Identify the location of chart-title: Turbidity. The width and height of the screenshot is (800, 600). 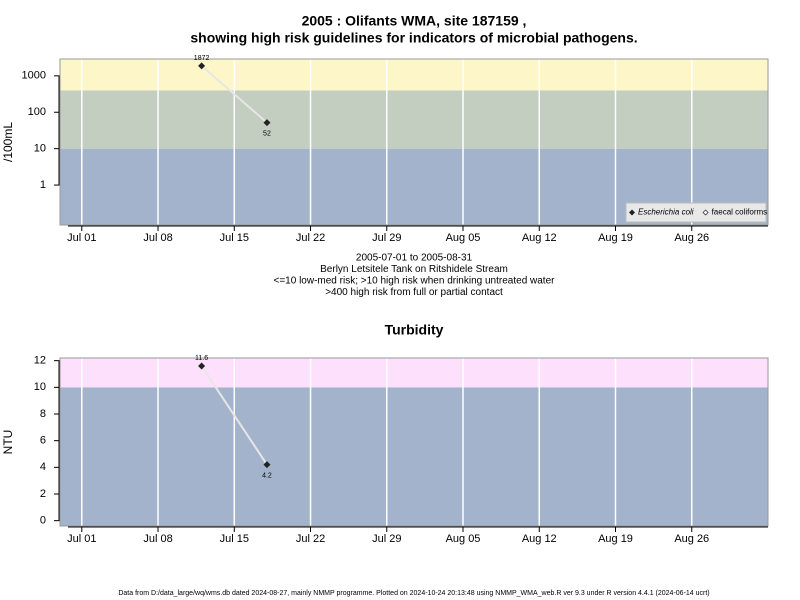
(414, 330).